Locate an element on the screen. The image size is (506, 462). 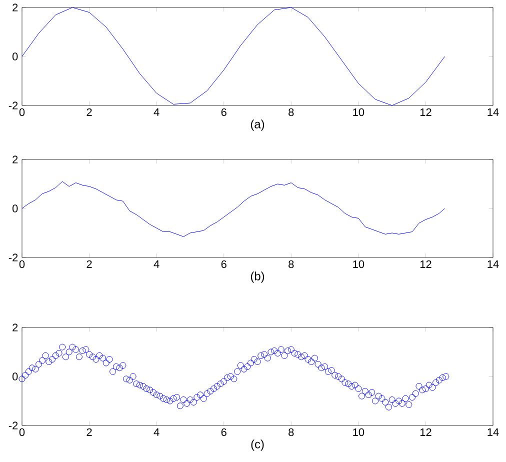
x-axis-title: (b) is located at coordinates (257, 276).